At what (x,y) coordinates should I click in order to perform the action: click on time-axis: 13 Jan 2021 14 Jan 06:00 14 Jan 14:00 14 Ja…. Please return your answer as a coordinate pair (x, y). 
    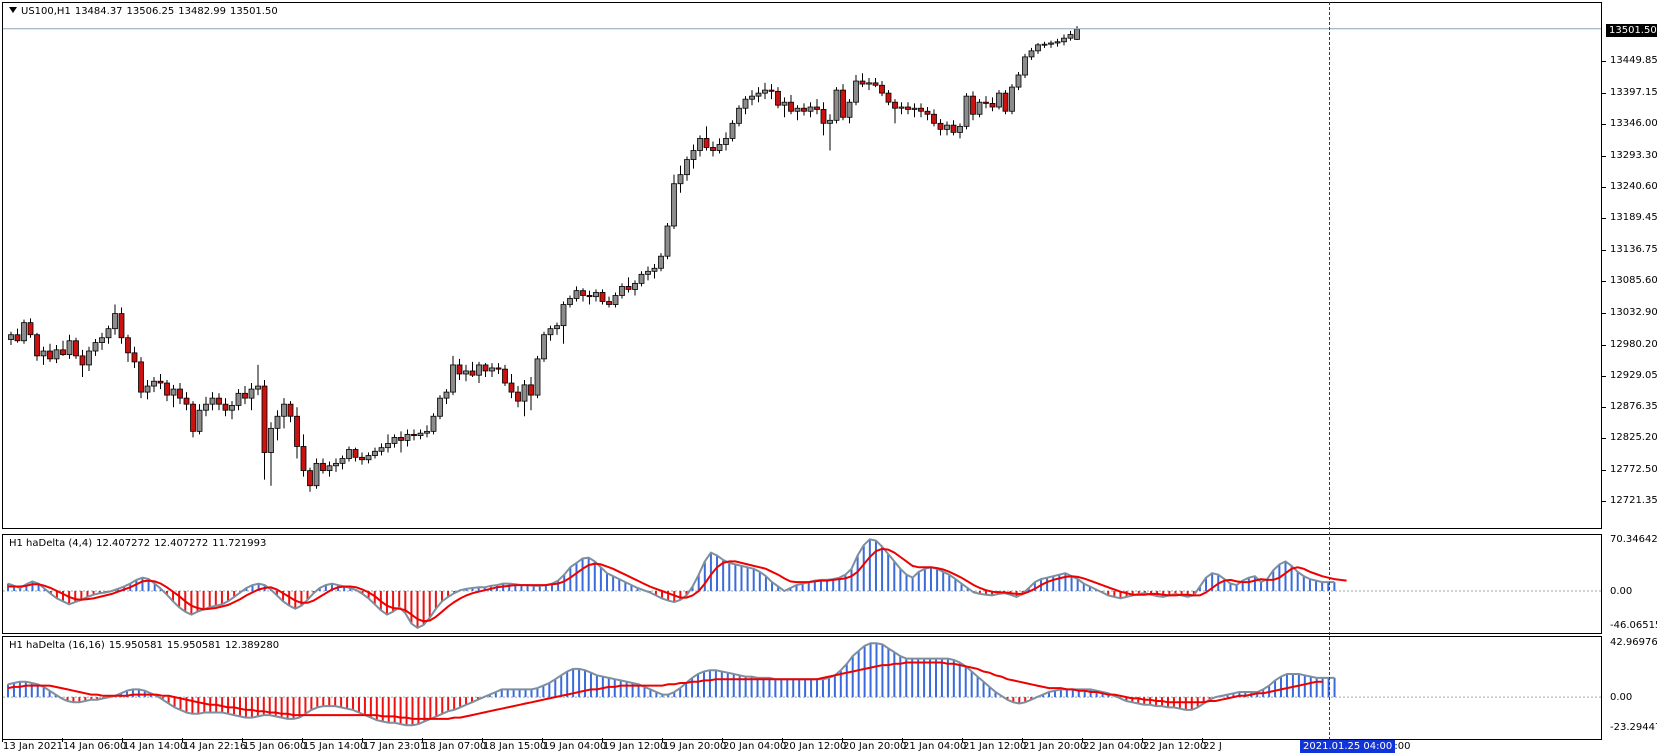
    Looking at the image, I should click on (828, 746).